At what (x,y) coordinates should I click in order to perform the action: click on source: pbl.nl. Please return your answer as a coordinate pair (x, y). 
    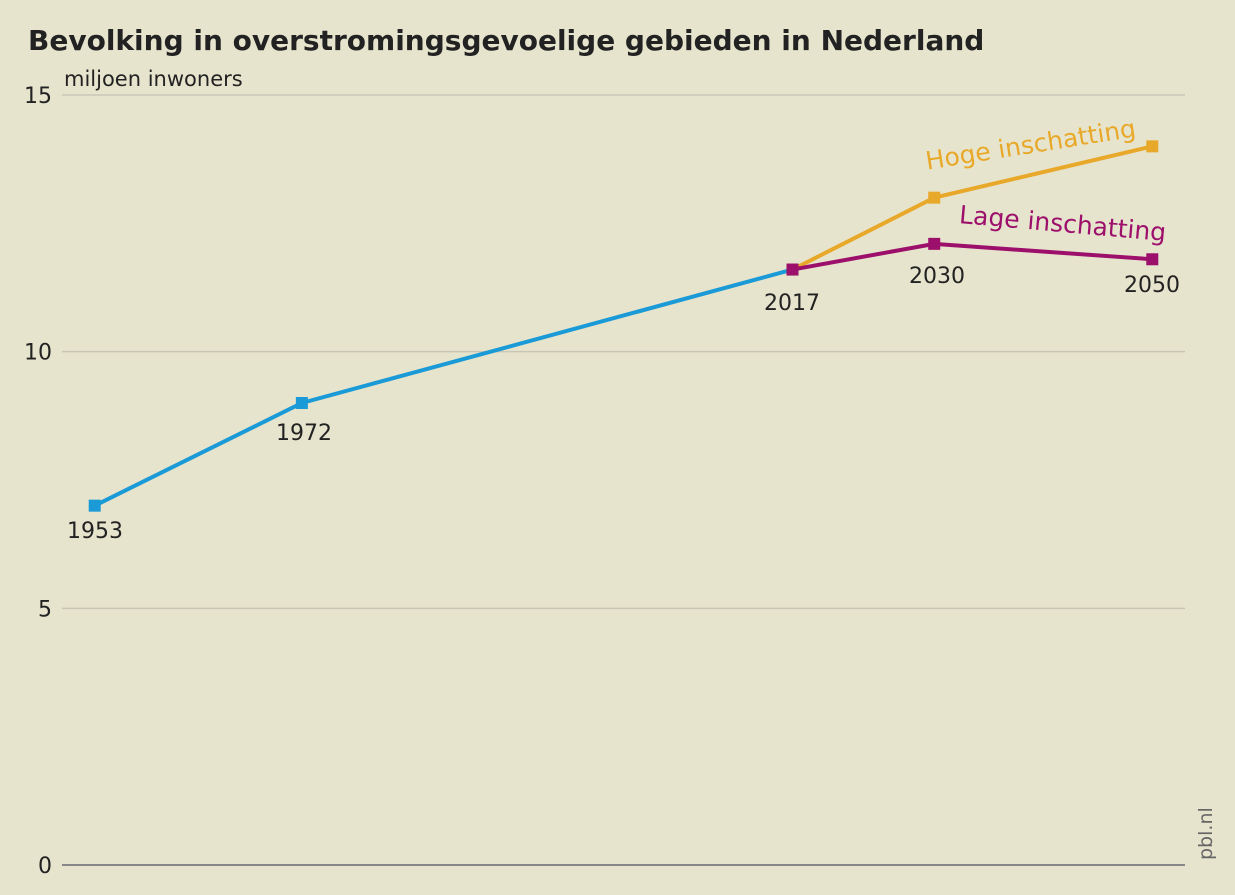
    Looking at the image, I should click on (1206, 833).